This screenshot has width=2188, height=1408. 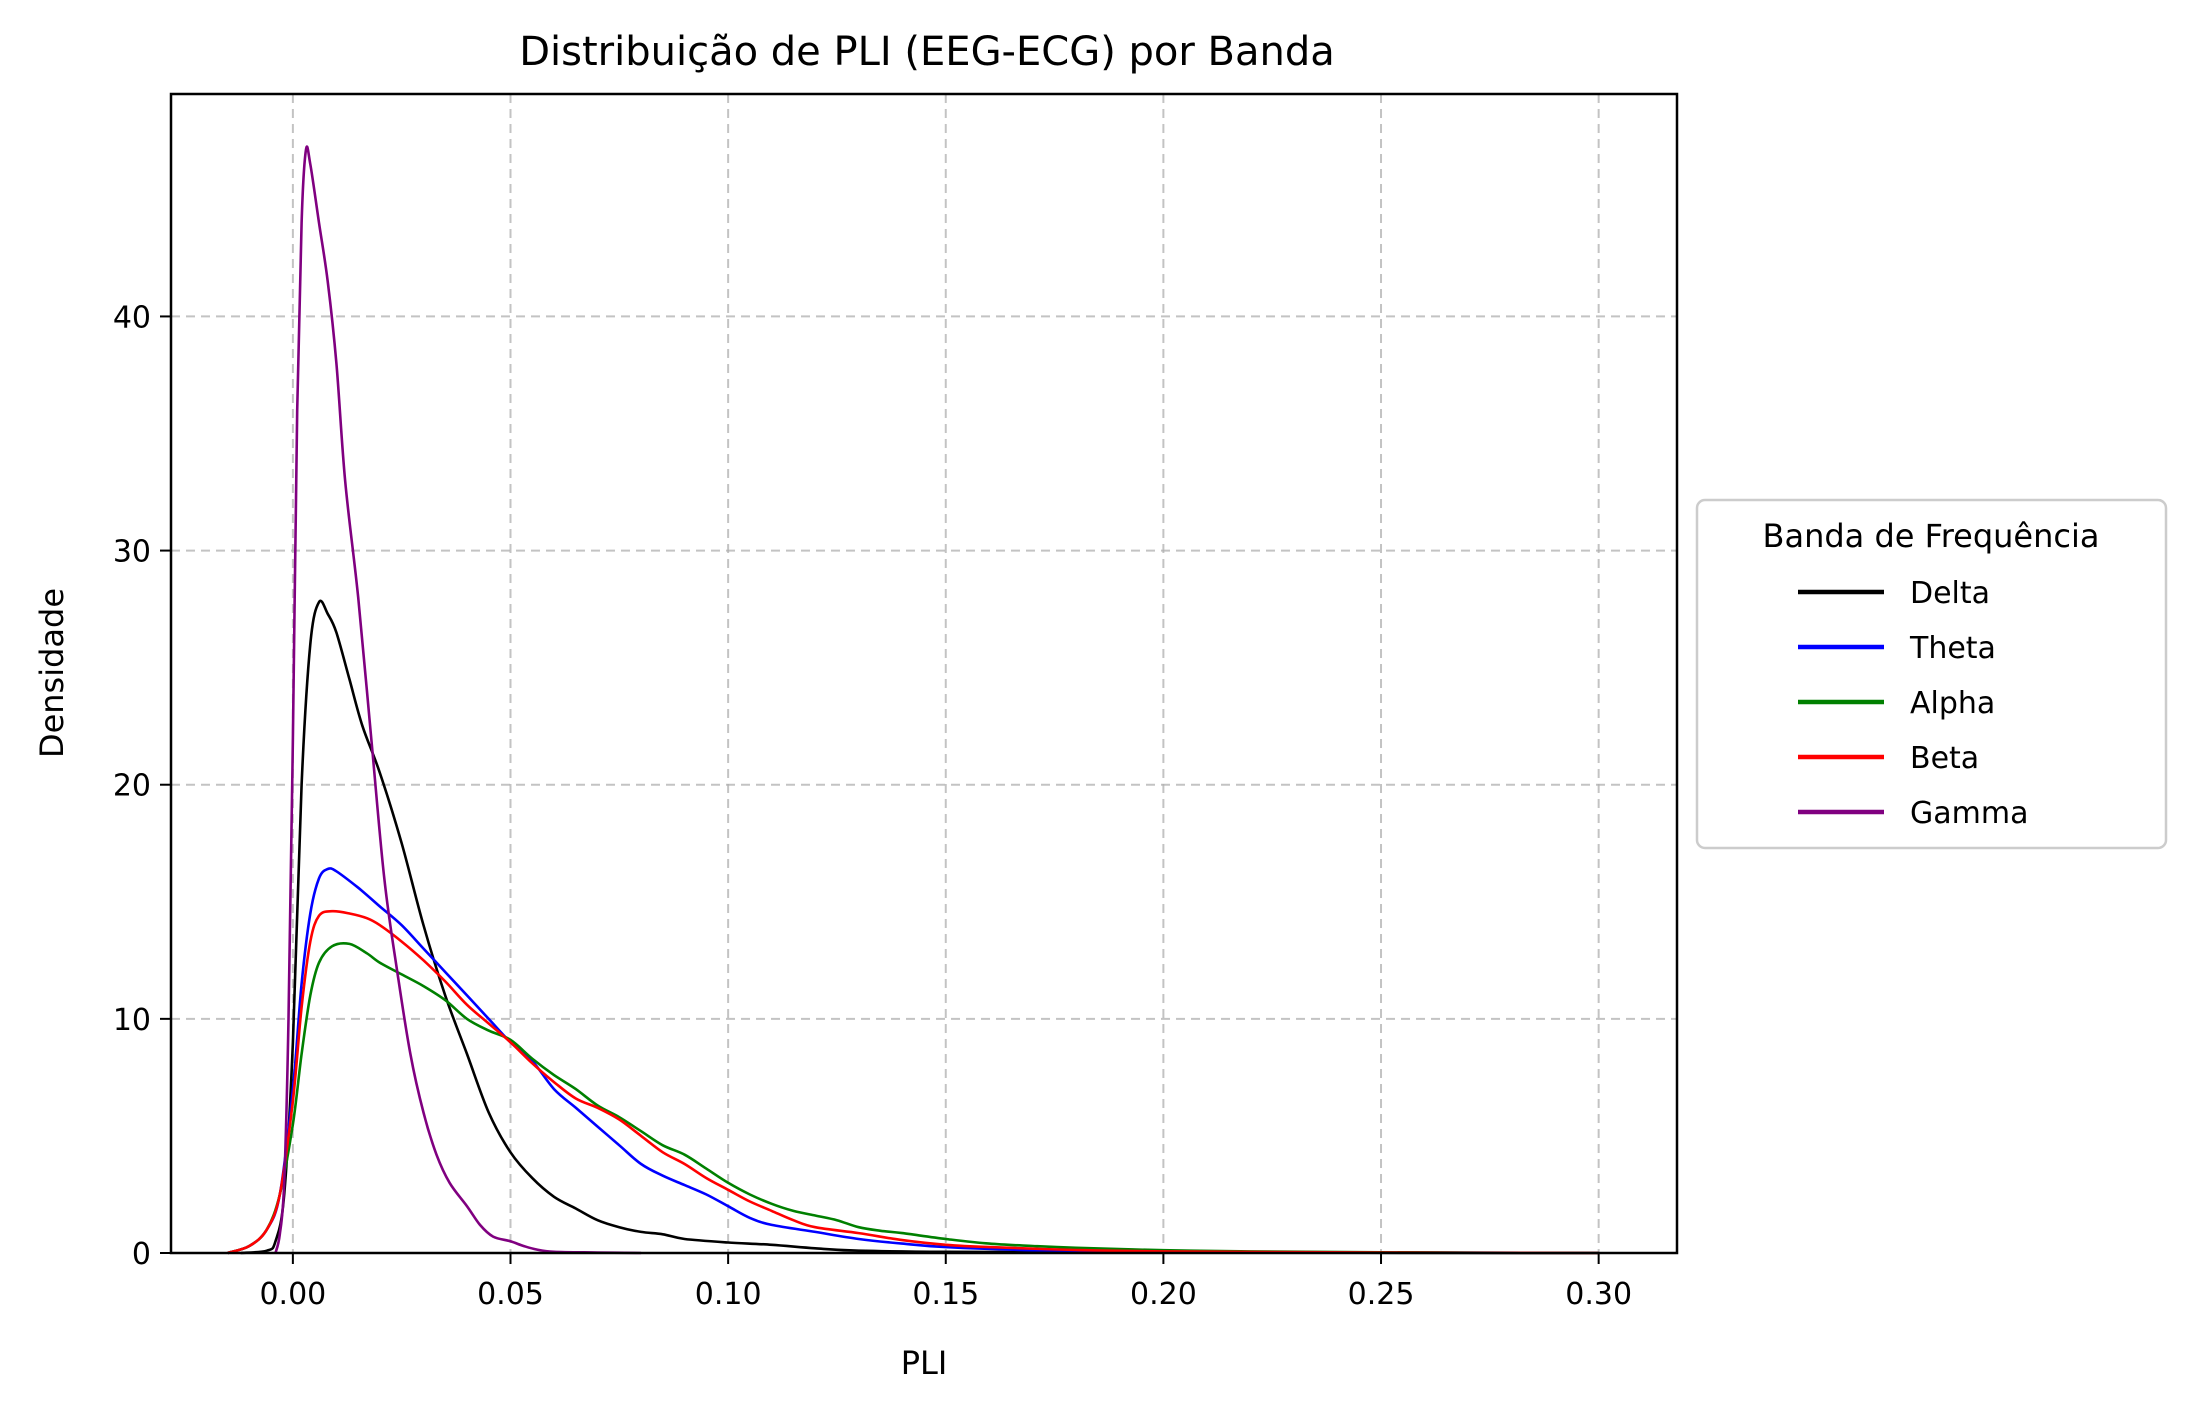 What do you see at coordinates (1944, 758) in the screenshot?
I see `legend-label-beta: Beta` at bounding box center [1944, 758].